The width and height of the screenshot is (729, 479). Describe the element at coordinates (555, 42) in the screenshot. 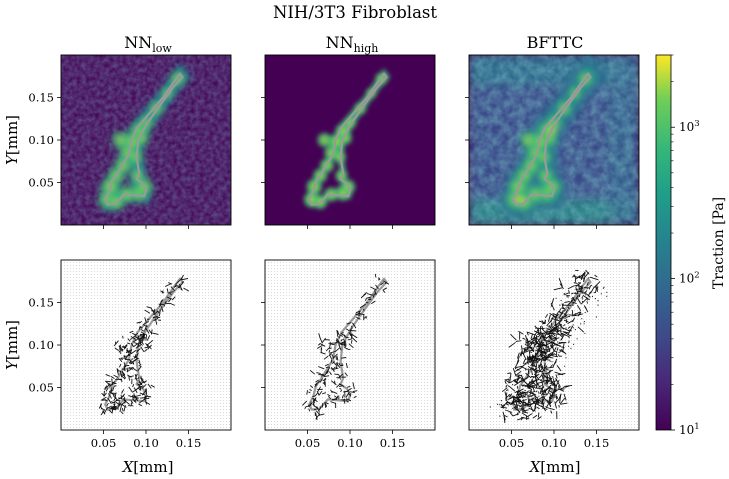

I see `column-title-bfttc: BFTTC` at that location.